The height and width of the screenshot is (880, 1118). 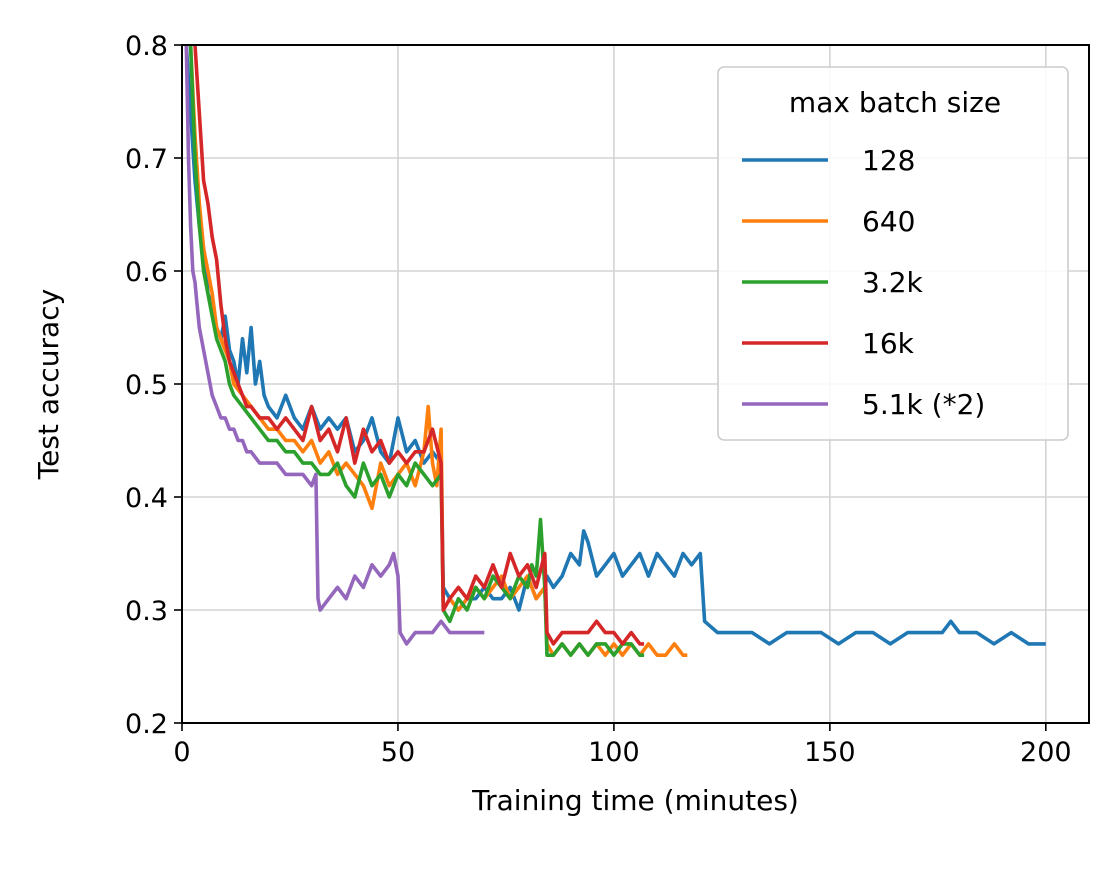 What do you see at coordinates (146, 611) in the screenshot?
I see `y-tick-label: 0.3` at bounding box center [146, 611].